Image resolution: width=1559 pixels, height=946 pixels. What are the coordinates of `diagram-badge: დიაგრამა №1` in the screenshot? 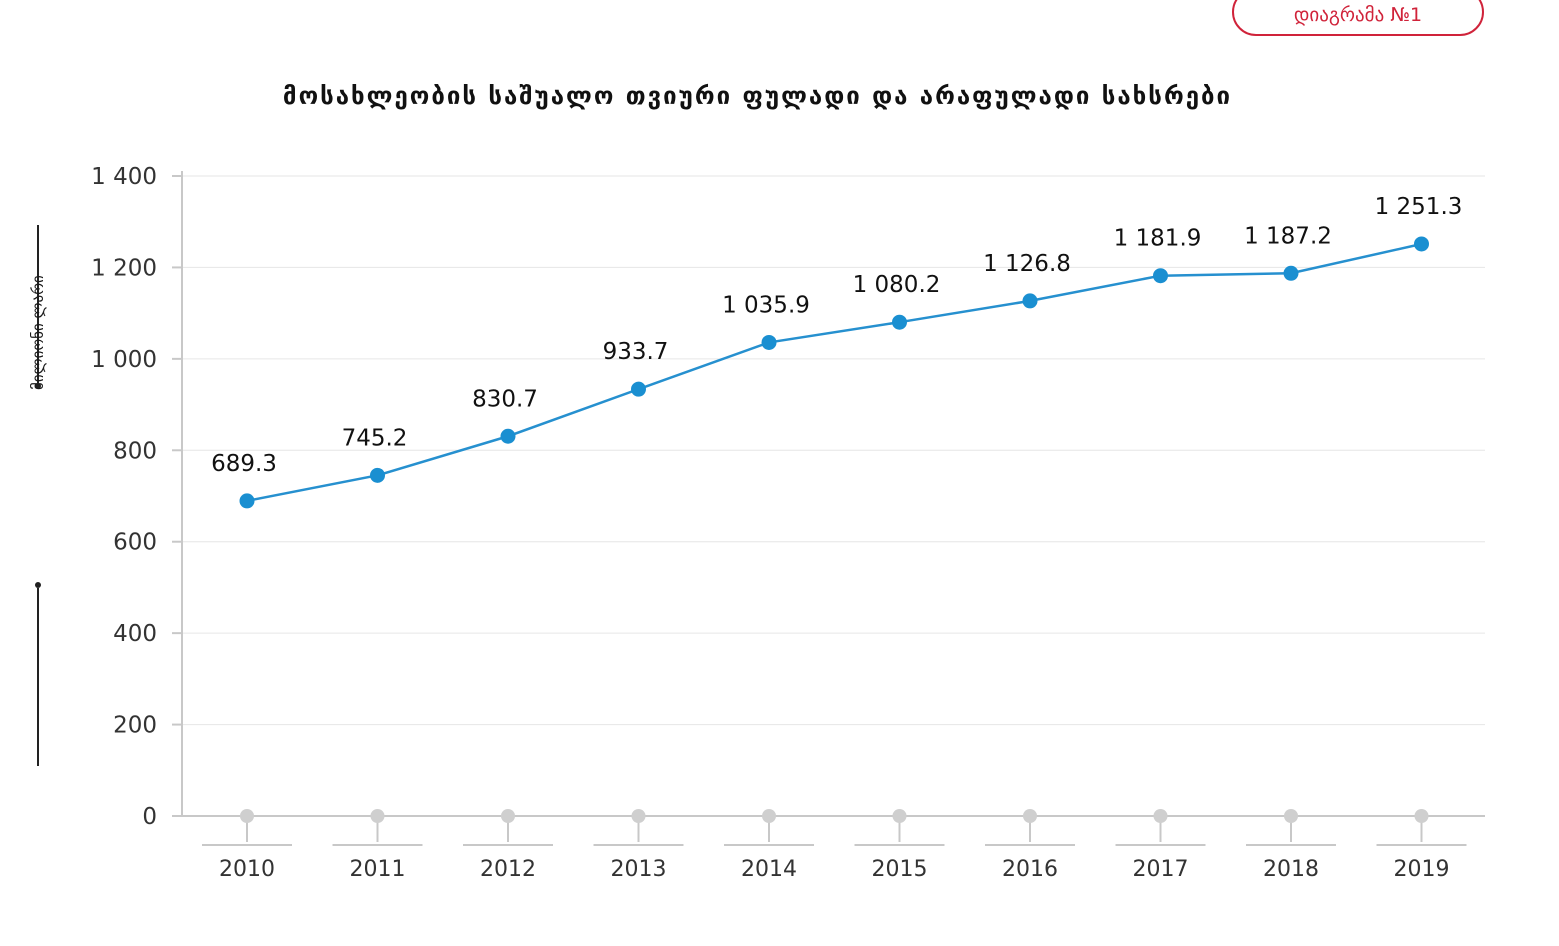 It's located at (1358, 18).